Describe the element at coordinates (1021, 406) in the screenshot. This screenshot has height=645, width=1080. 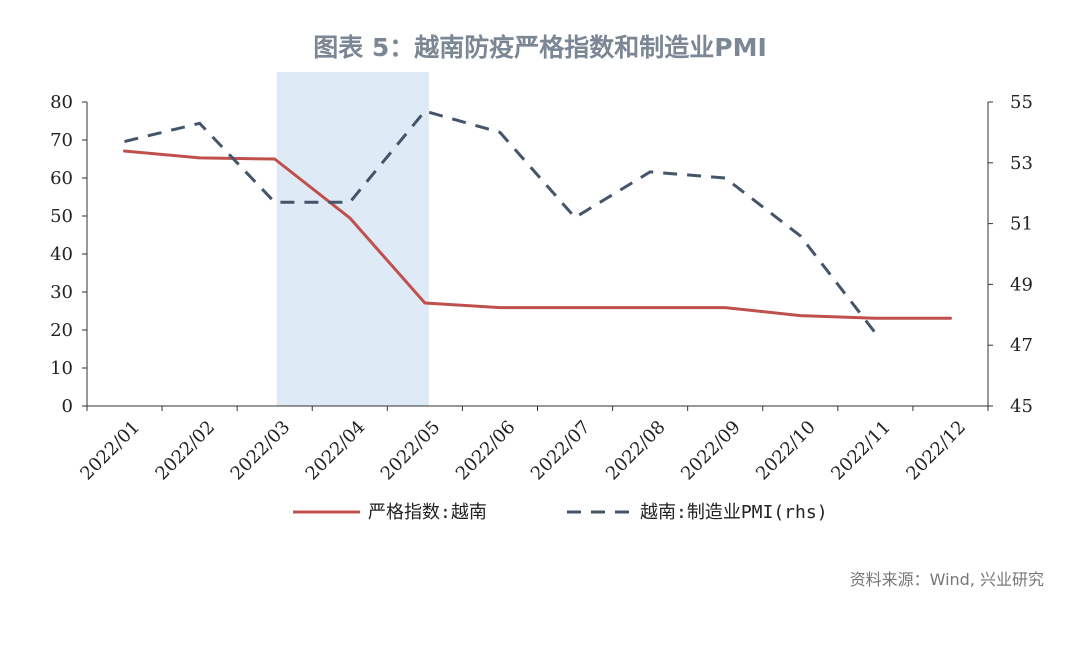
I see `right-tick-label: 45` at that location.